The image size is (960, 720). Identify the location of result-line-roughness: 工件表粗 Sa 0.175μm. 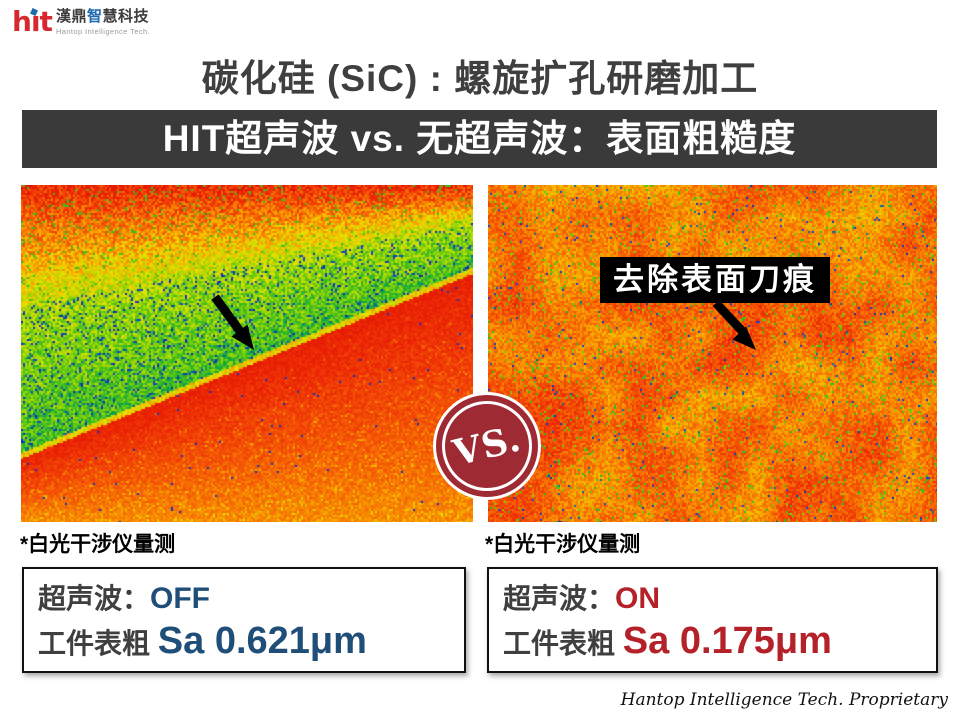
(714, 641).